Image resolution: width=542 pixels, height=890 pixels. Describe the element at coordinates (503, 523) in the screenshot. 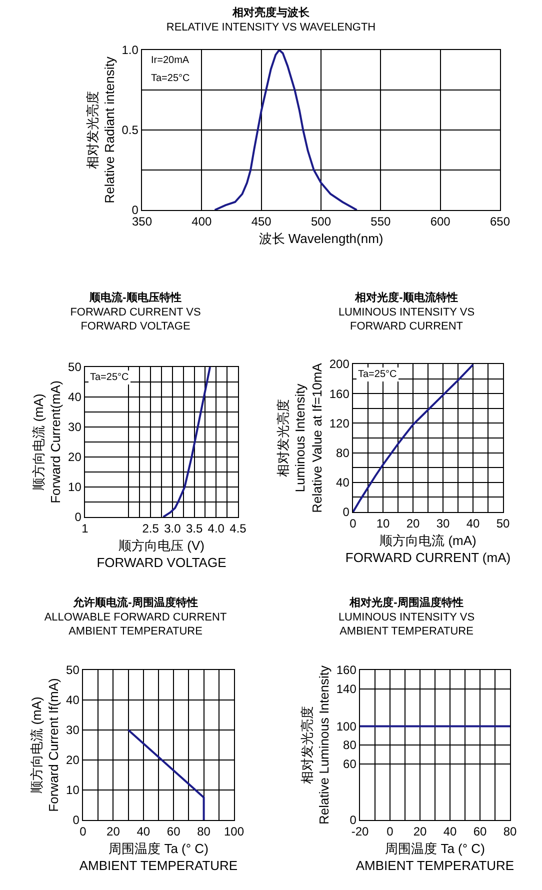

I see `x-tick-label: 50` at that location.